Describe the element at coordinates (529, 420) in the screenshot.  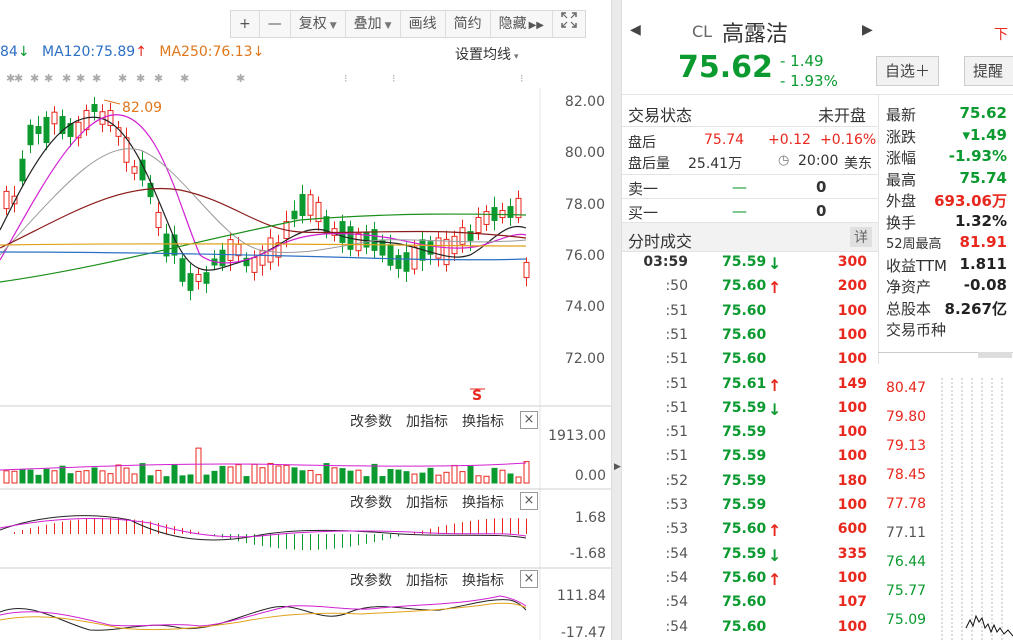
I see `volume-close-icon: ×` at that location.